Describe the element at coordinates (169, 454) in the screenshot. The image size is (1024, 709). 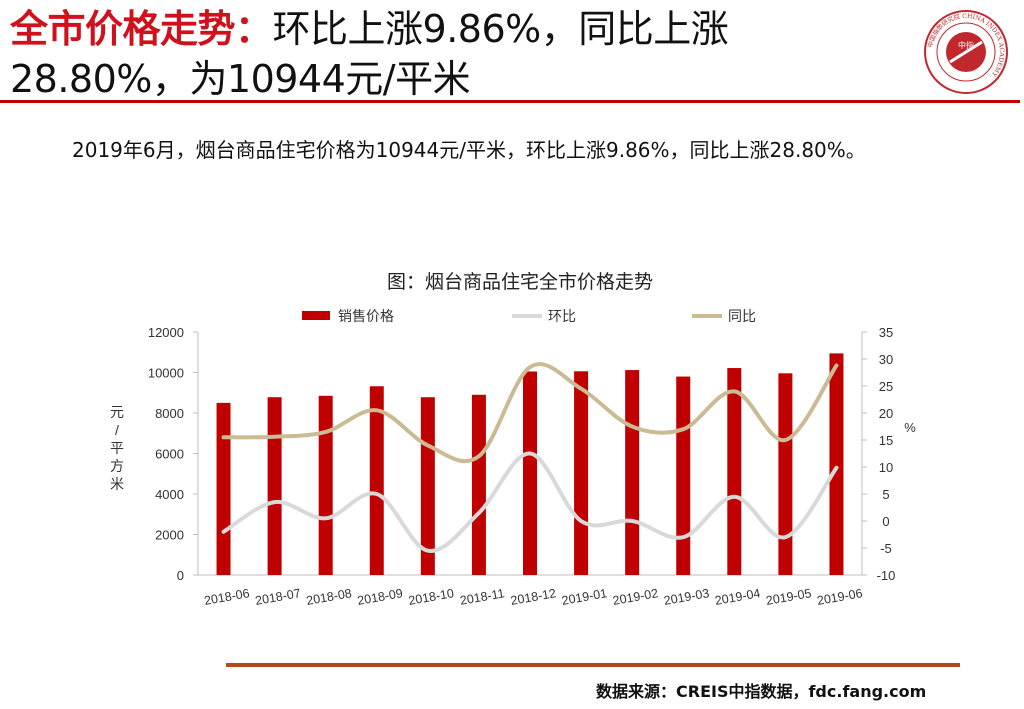
I see `y-tick-label: 6000` at that location.